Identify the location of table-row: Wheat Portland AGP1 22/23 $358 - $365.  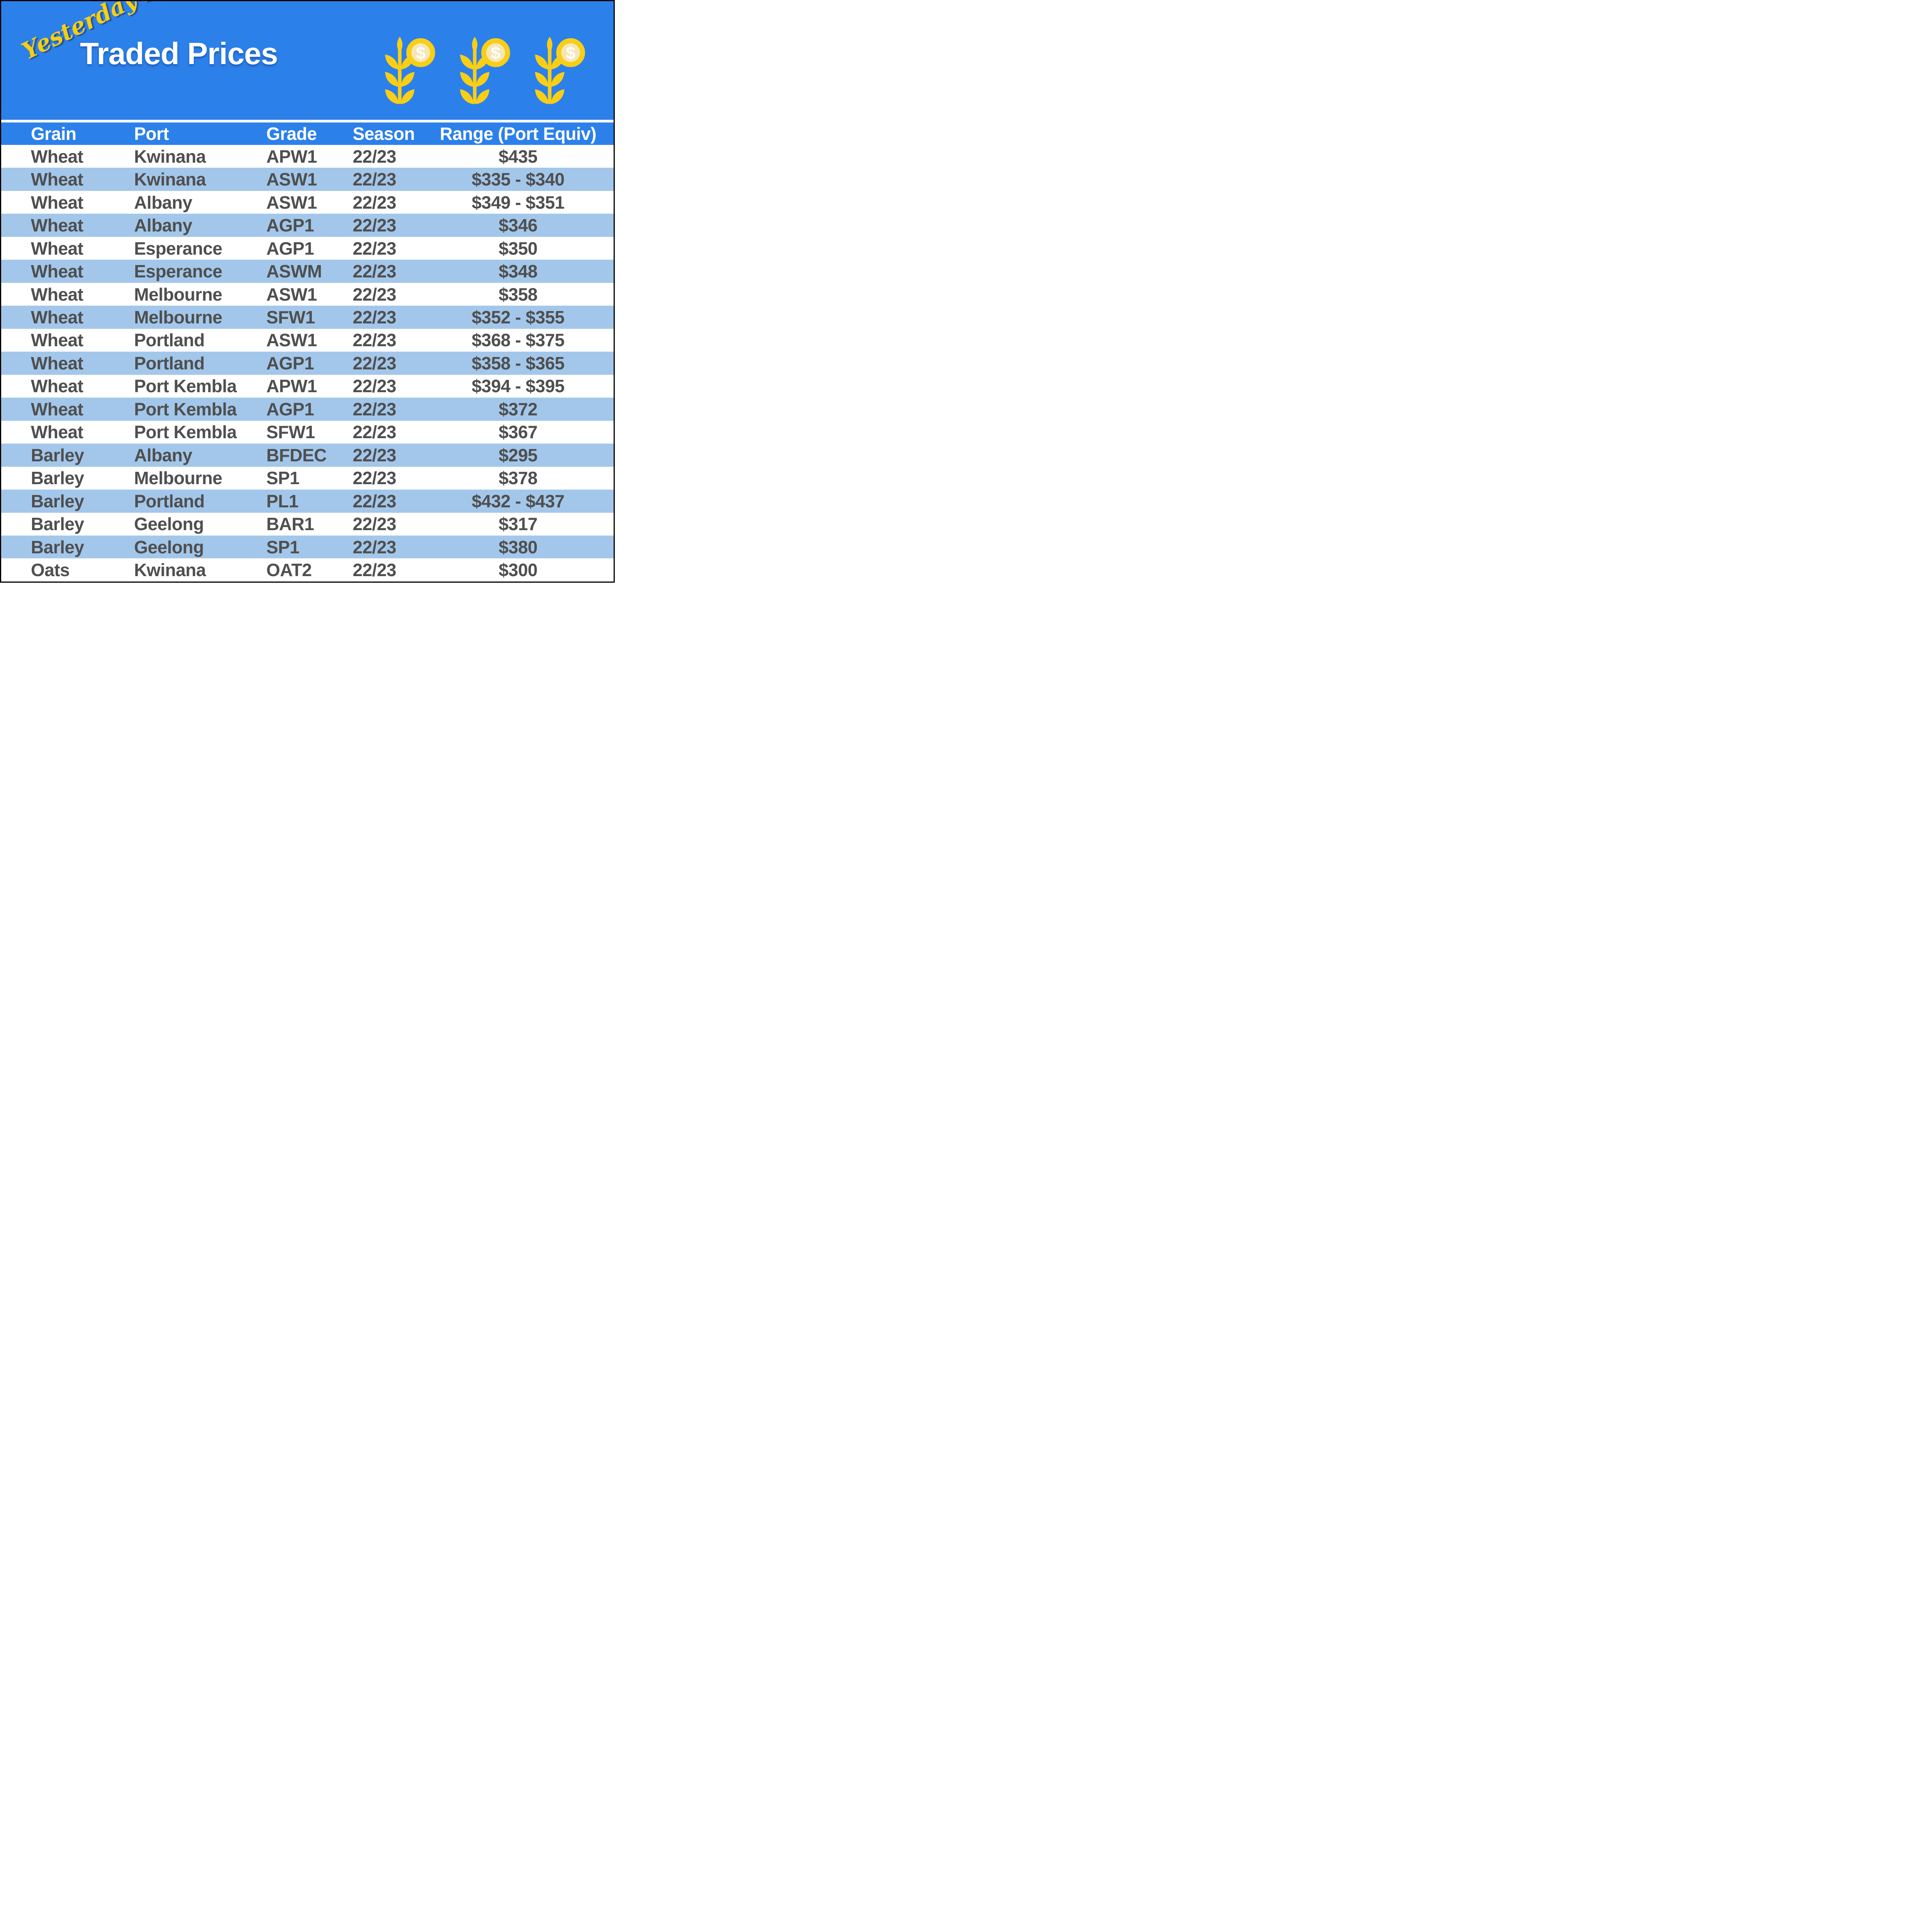
(307, 364).